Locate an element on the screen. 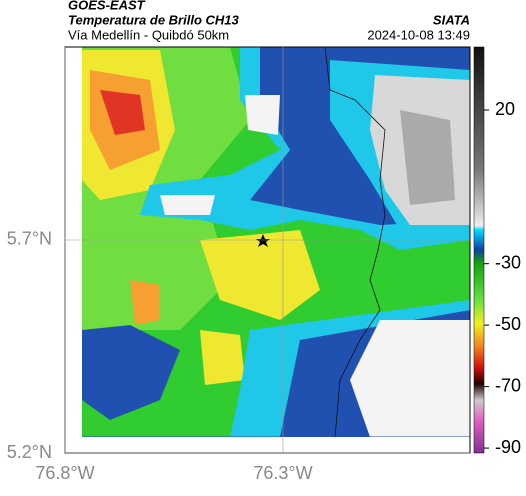 This screenshot has width=526, height=496. colorbar-tick-label: -50 is located at coordinates (508, 324).